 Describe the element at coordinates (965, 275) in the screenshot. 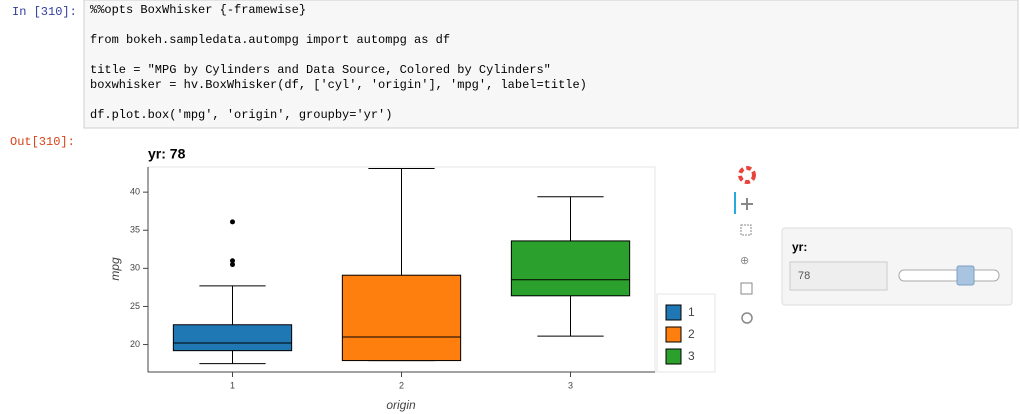

I see `slider-handle` at that location.